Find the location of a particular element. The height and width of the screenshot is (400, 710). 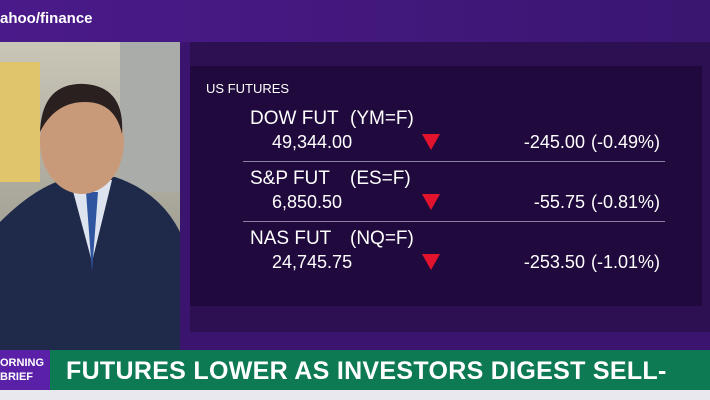

future-price: 49,344.00 is located at coordinates (312, 142).